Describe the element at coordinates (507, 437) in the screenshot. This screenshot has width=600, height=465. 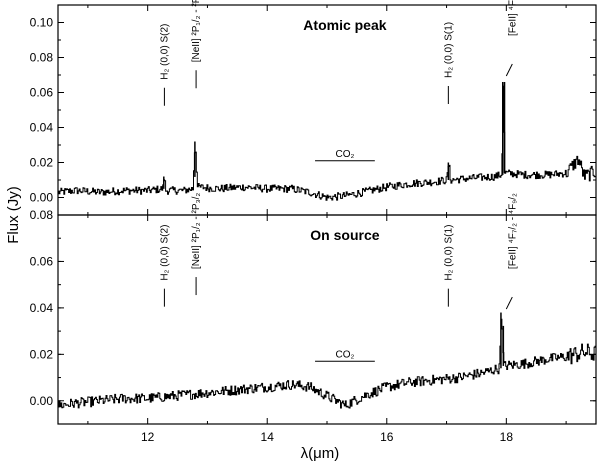
I see `x-tick-label: 18` at that location.